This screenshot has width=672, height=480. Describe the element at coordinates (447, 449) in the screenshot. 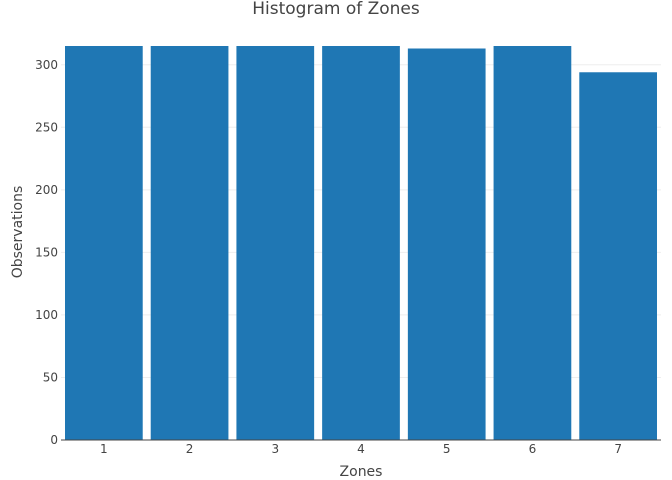

I see `x-tick-label: 5` at that location.